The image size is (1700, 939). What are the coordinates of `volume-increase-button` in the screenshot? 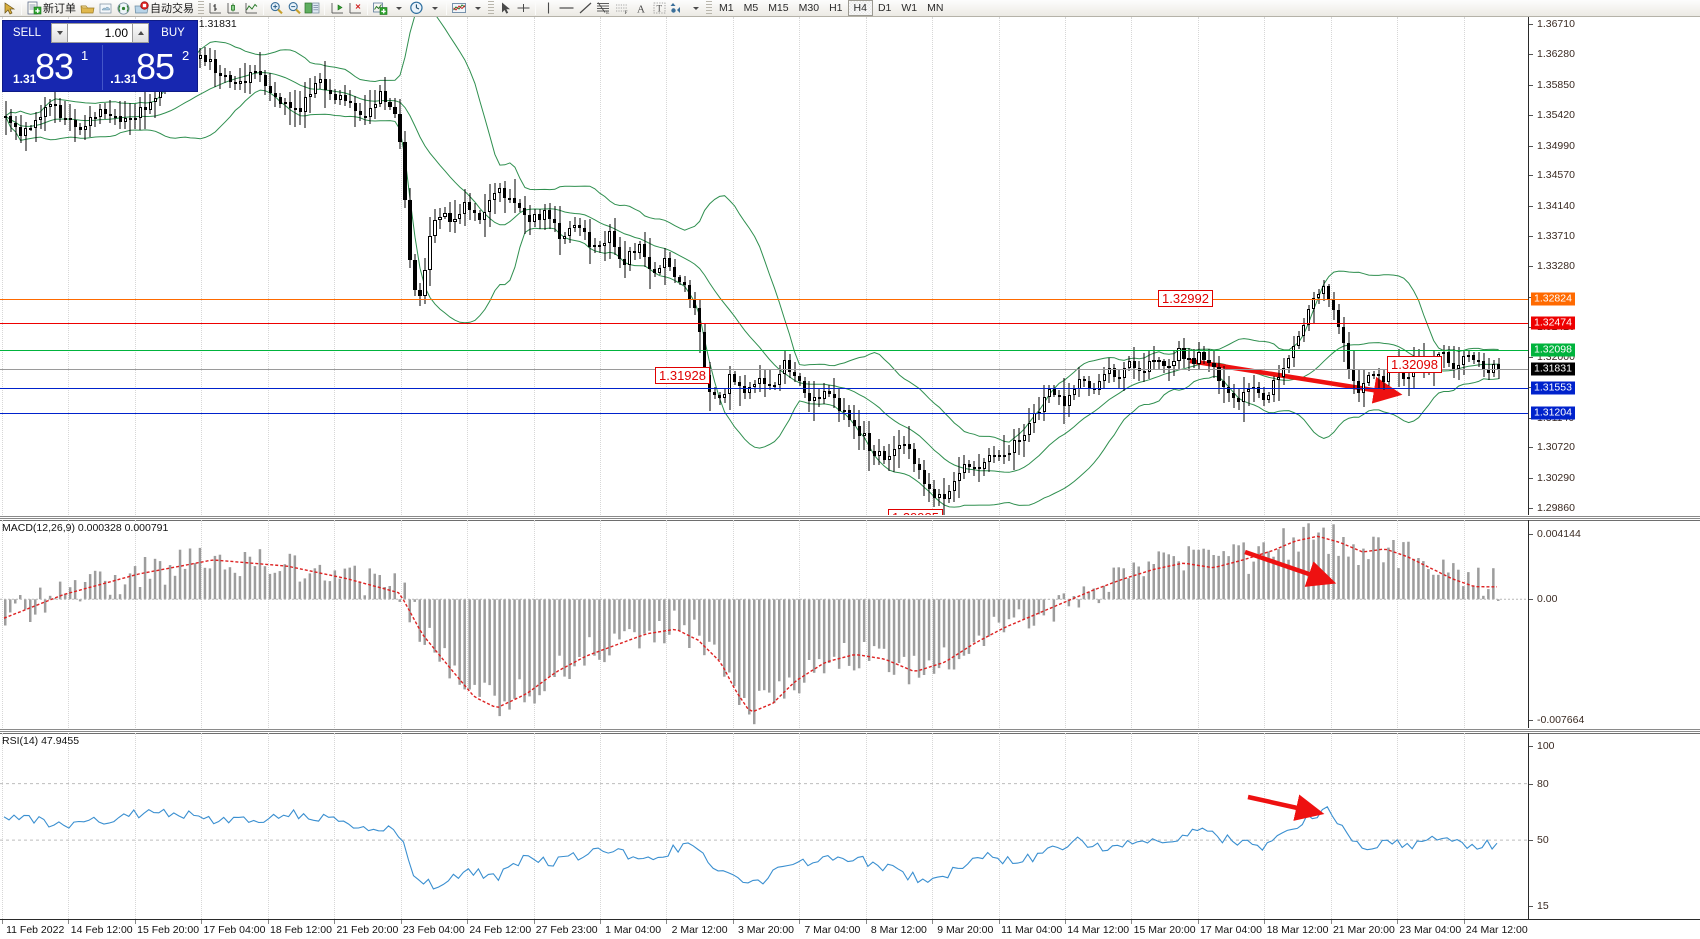 It's located at (140, 33).